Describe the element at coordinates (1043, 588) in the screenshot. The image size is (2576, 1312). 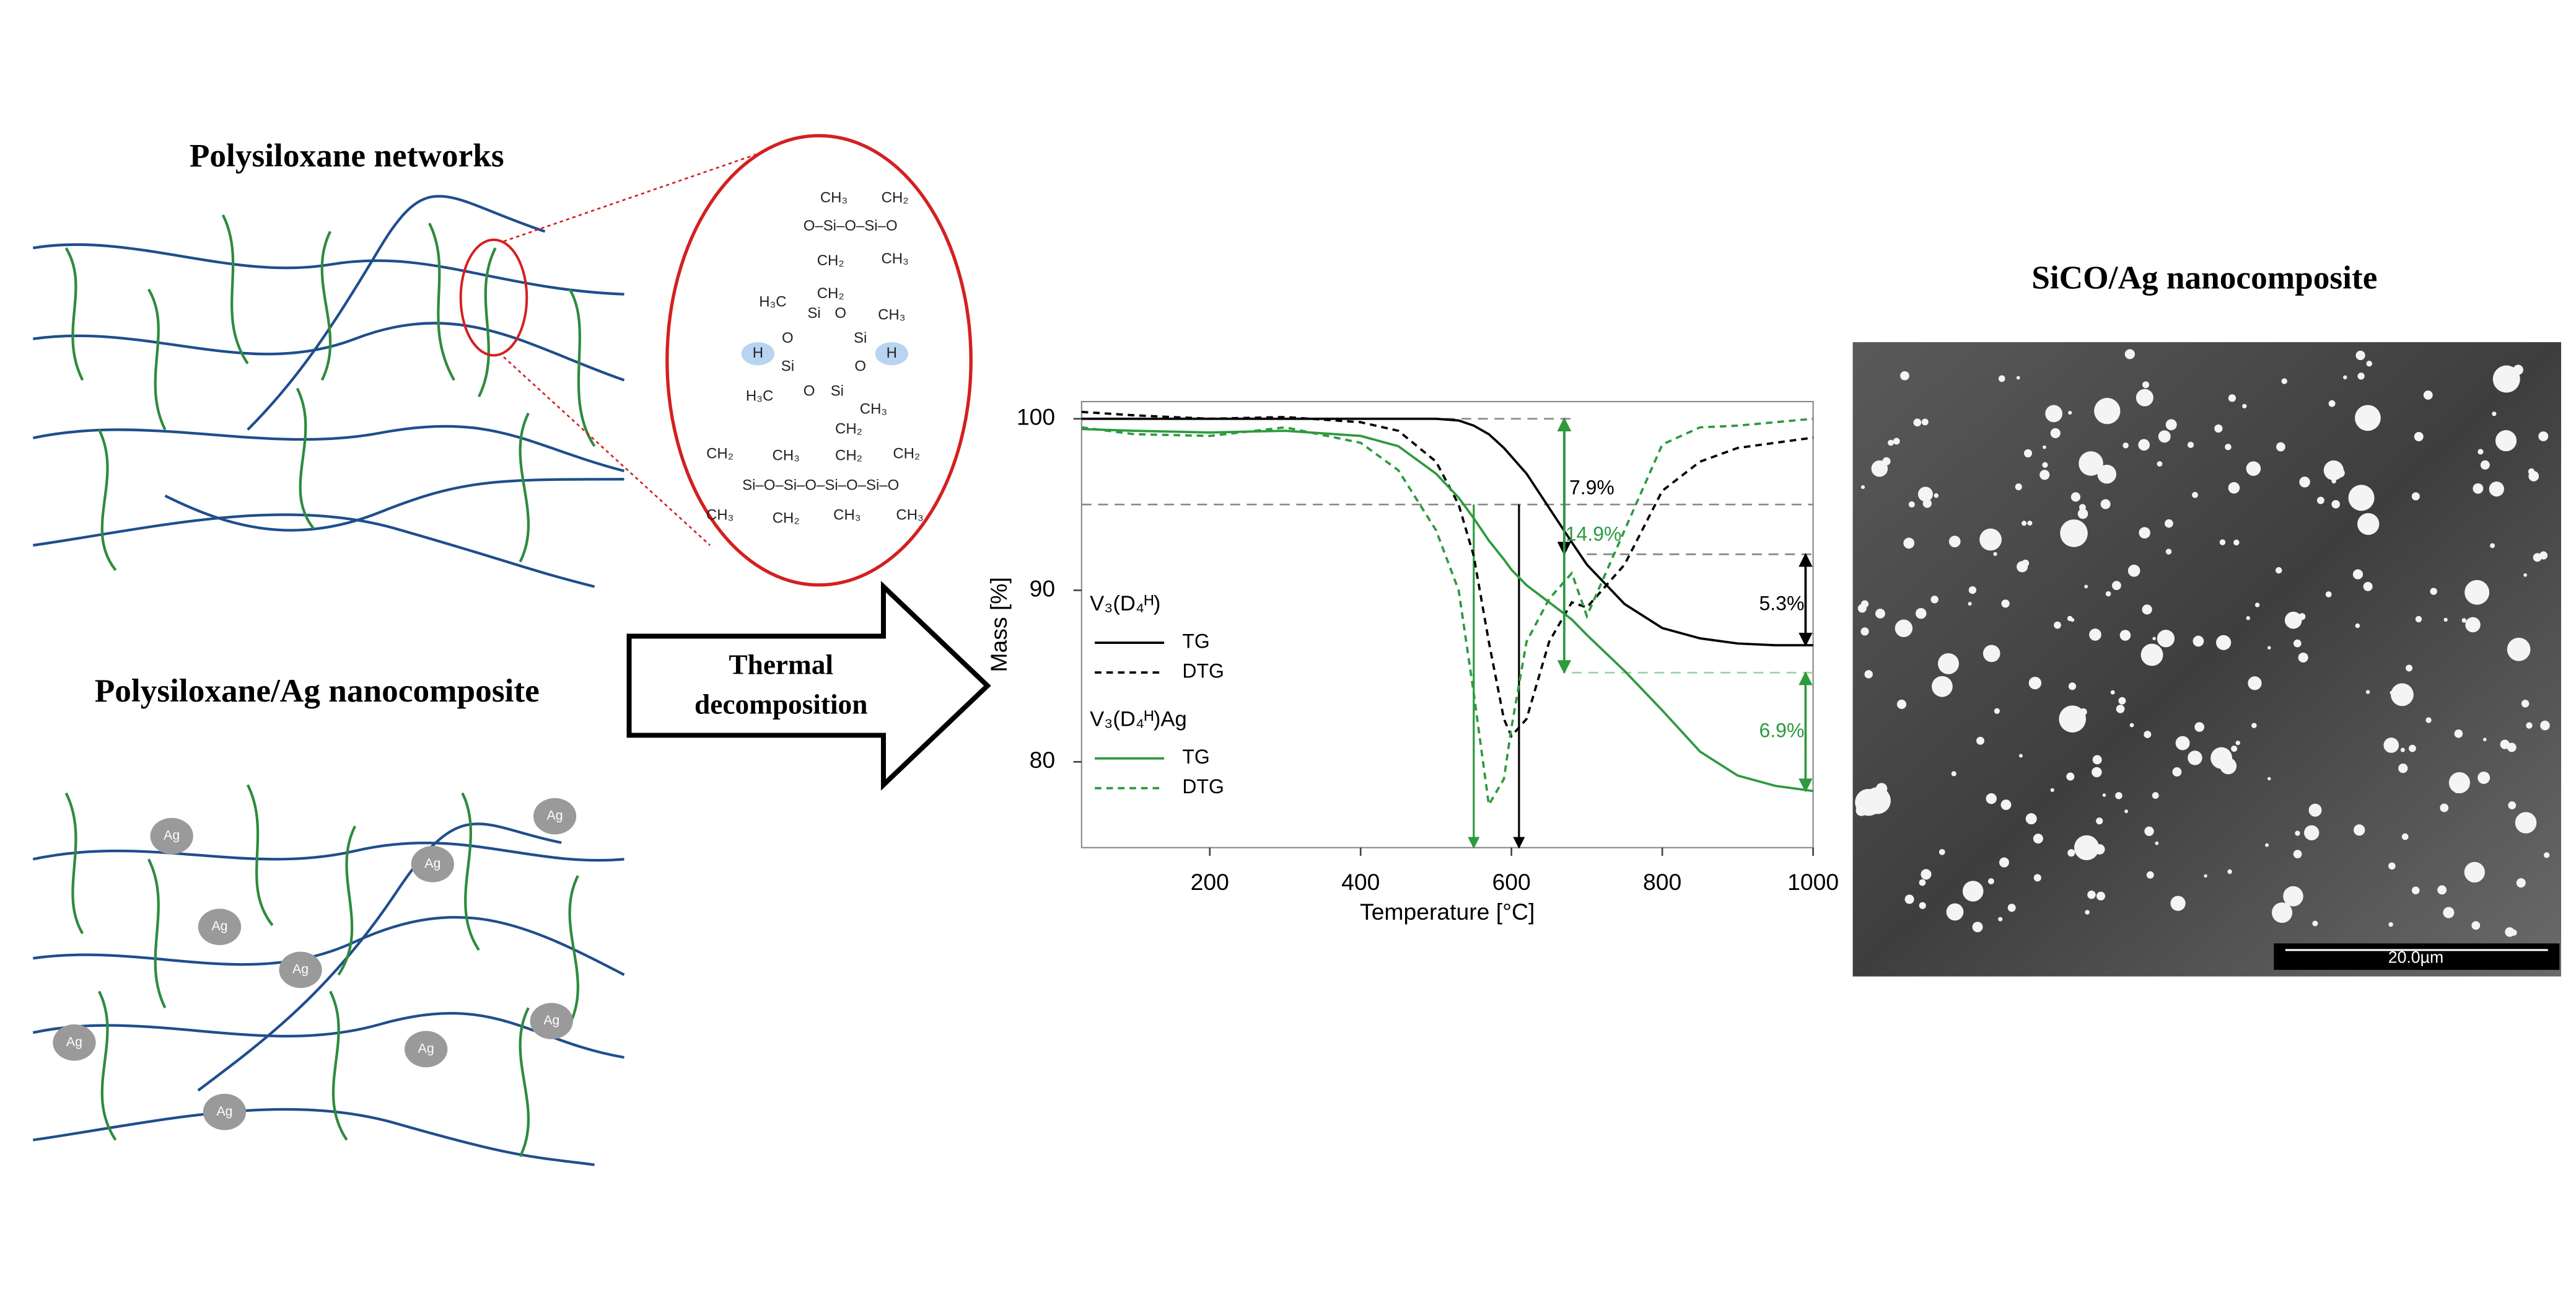
I see `y-tick-label: 90` at that location.